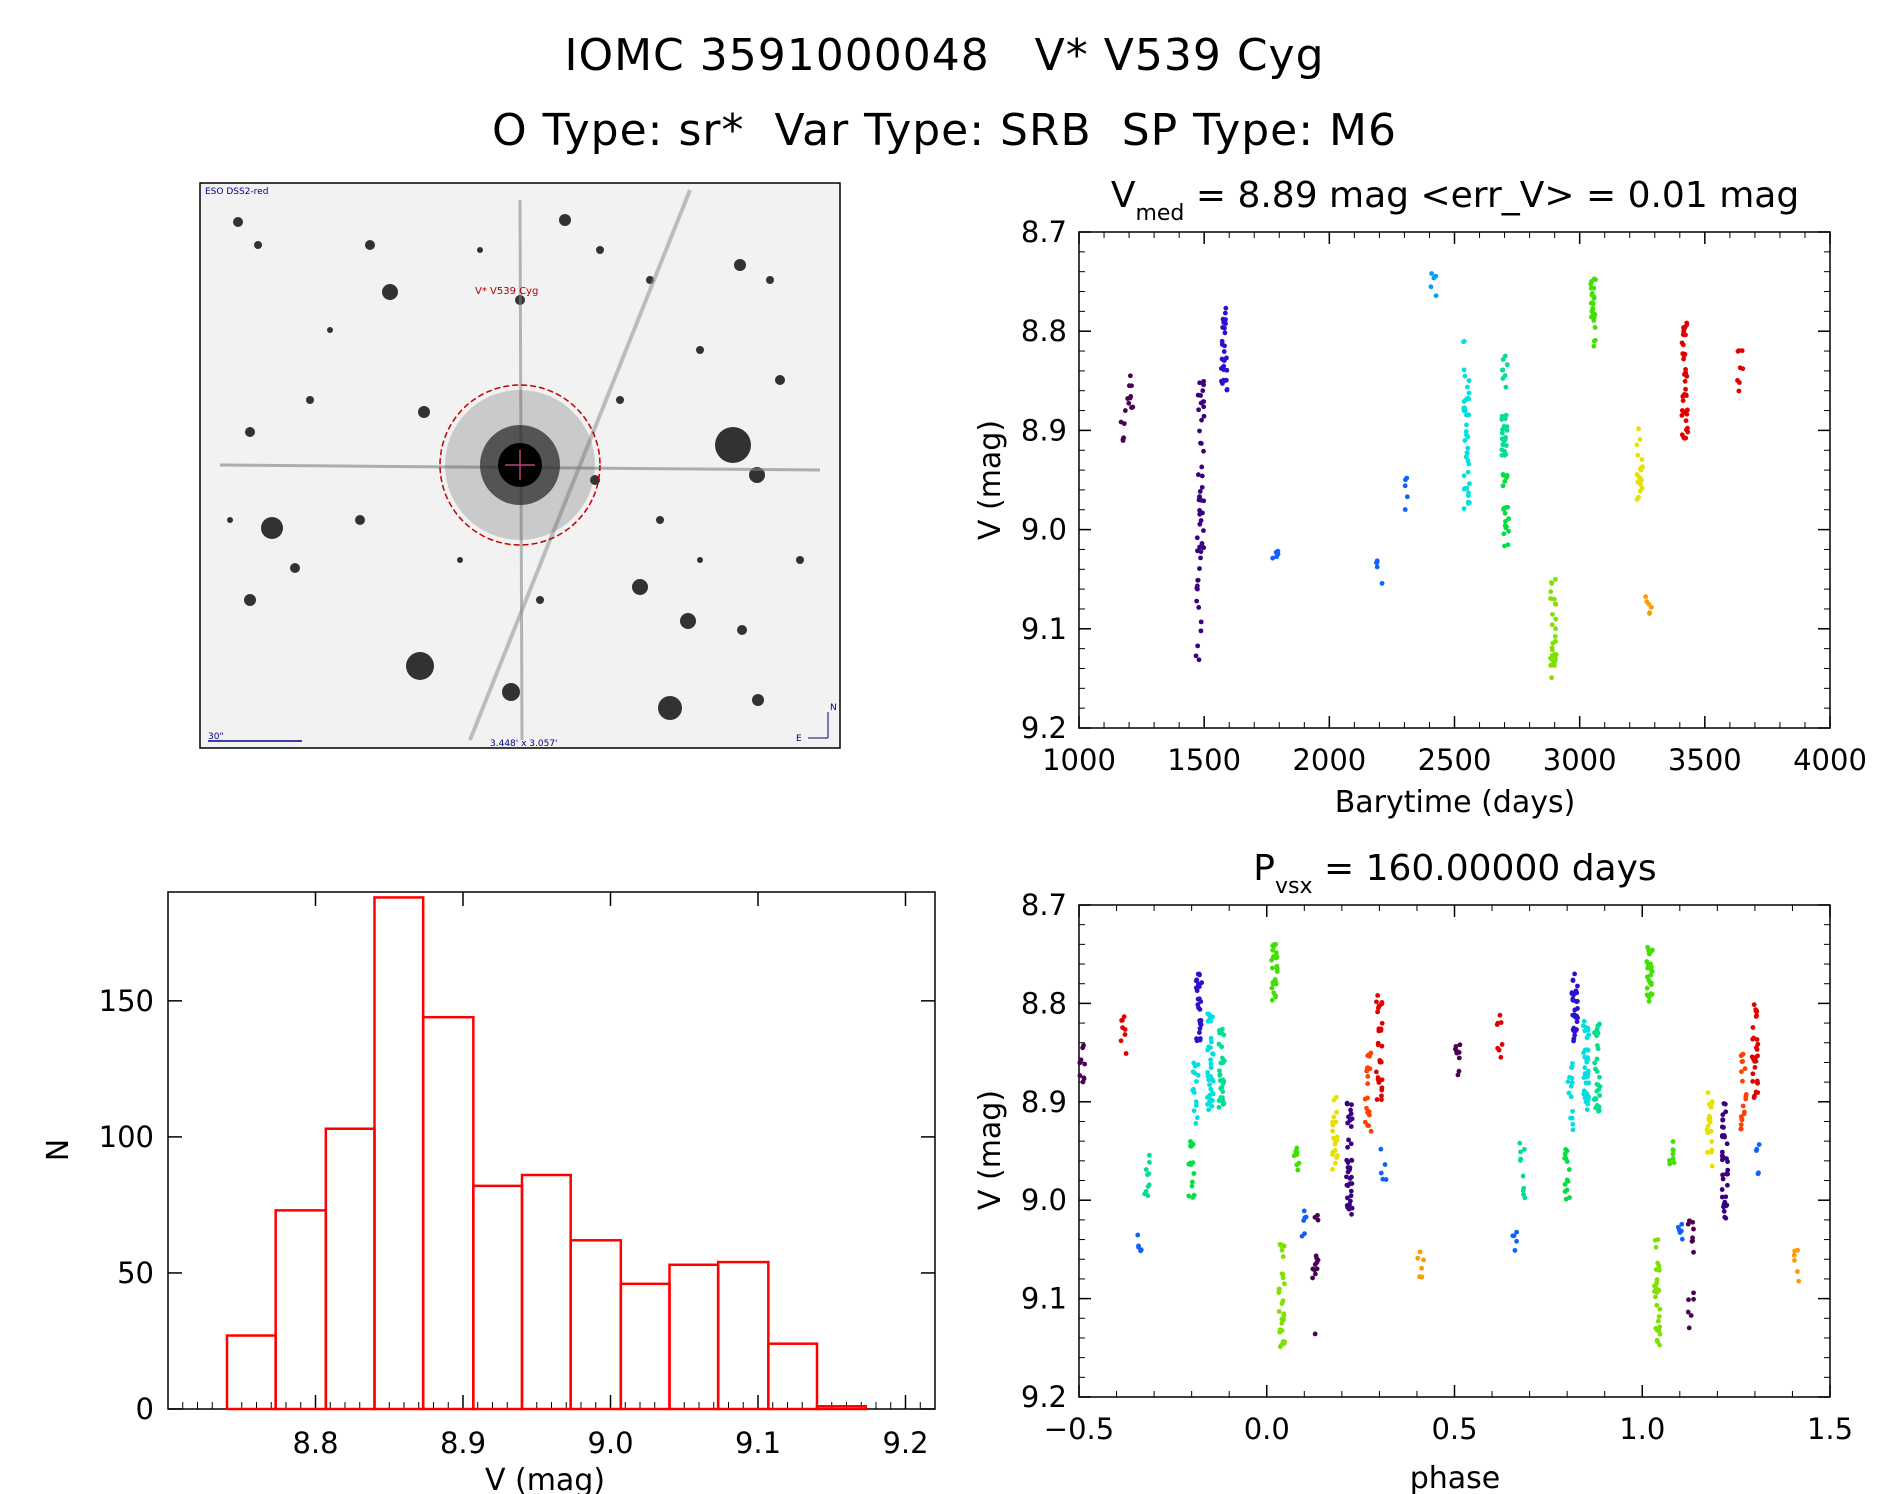 Image resolution: width=1889 pixels, height=1494 pixels. What do you see at coordinates (1267, 1429) in the screenshot?
I see `x-tick-label: 0.0` at bounding box center [1267, 1429].